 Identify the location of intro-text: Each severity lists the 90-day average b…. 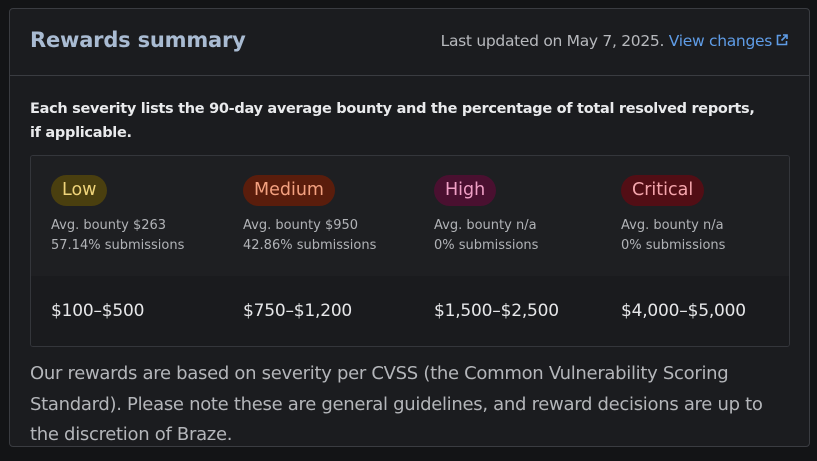
(392, 121).